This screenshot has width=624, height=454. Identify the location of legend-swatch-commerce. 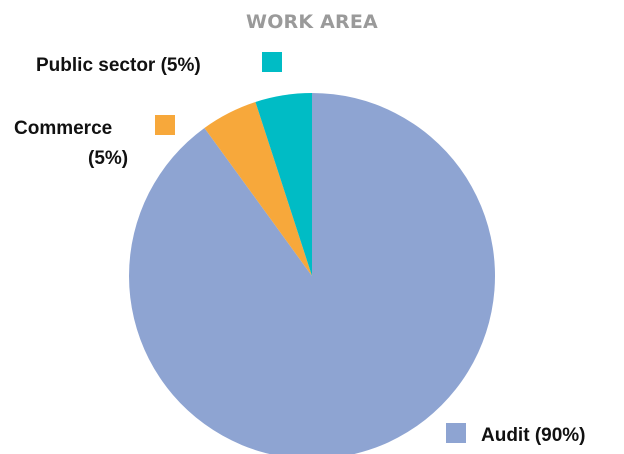
(165, 125).